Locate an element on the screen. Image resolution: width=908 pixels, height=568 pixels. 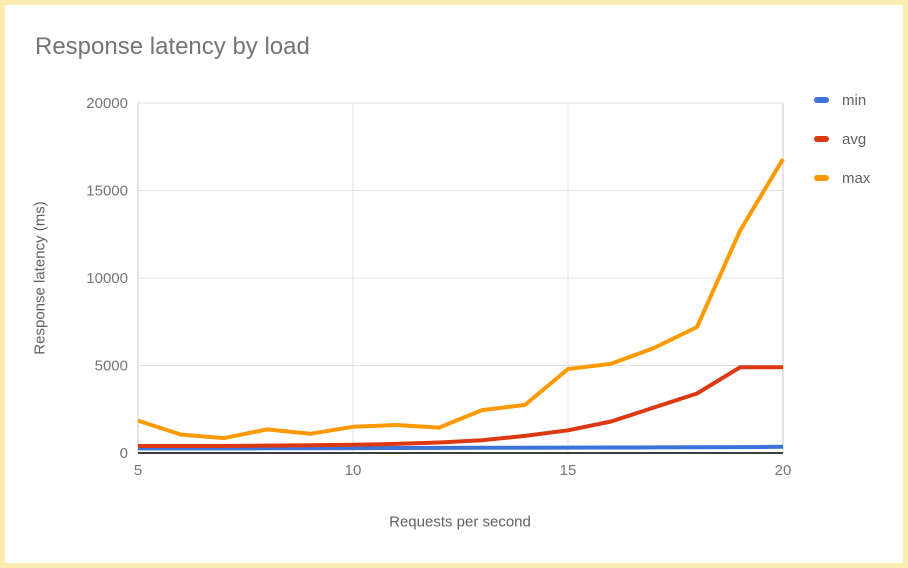
legend-item-avg: avg is located at coordinates (842, 139).